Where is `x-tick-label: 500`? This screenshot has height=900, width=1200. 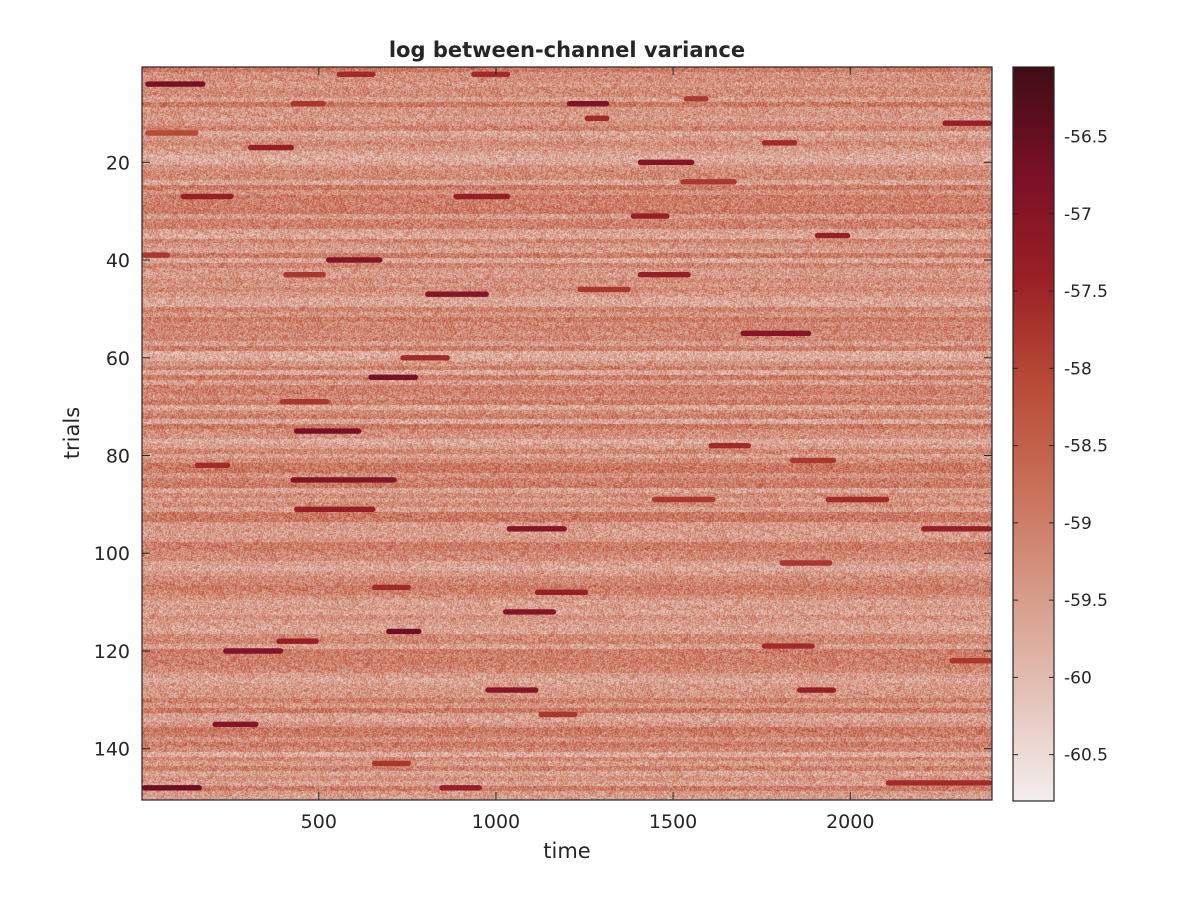
x-tick-label: 500 is located at coordinates (319, 822).